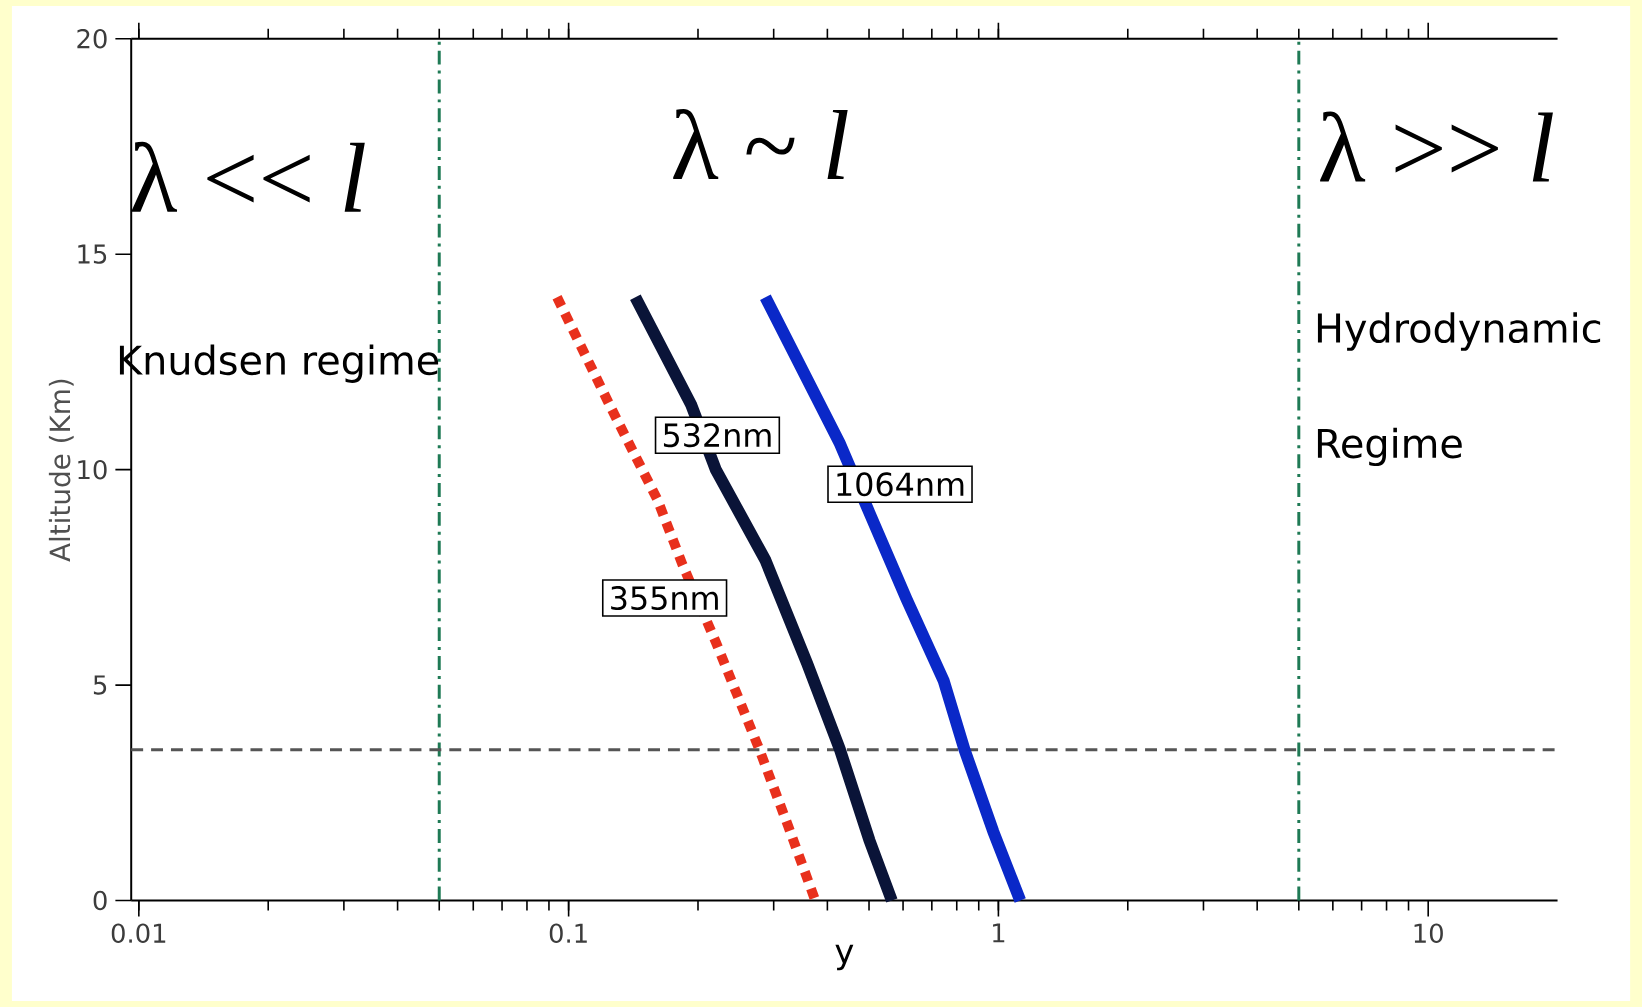 The image size is (1652, 1007). I want to click on x-axis-title: y, so click(844, 957).